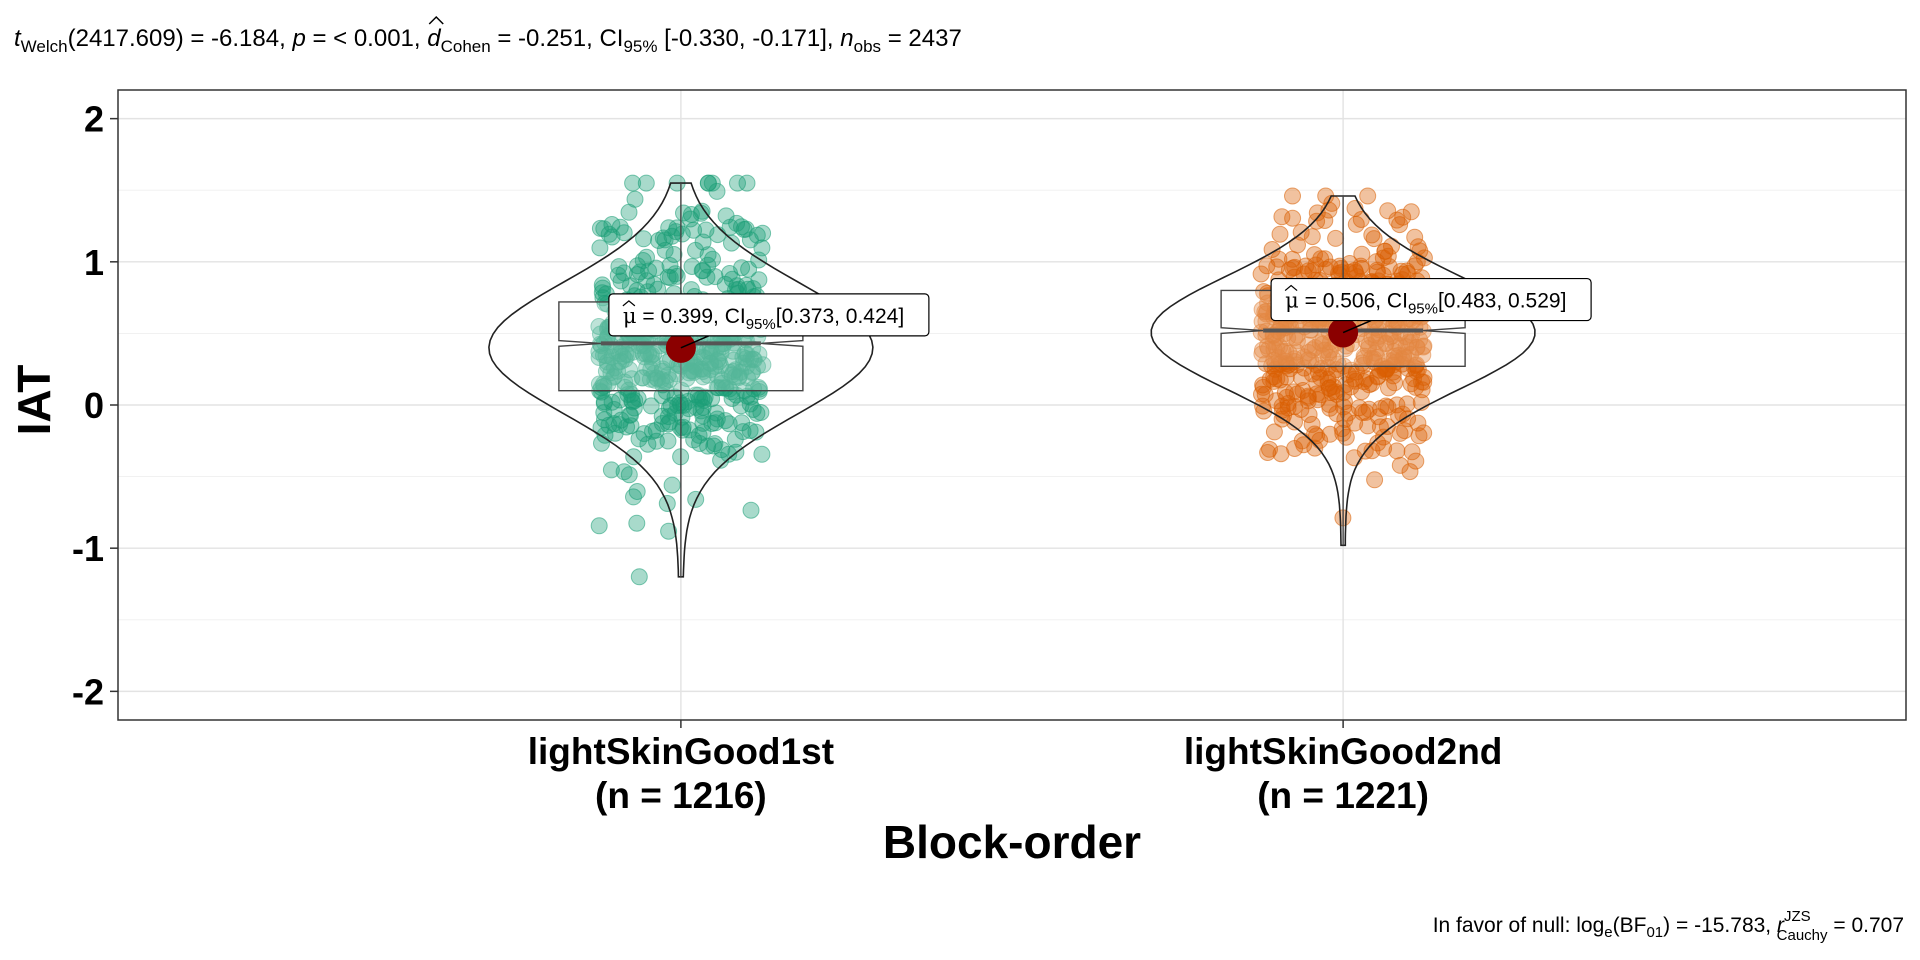 This screenshot has height=960, width=1920. What do you see at coordinates (681, 795) in the screenshot?
I see `x-tick-n-label: (n = 1216)` at bounding box center [681, 795].